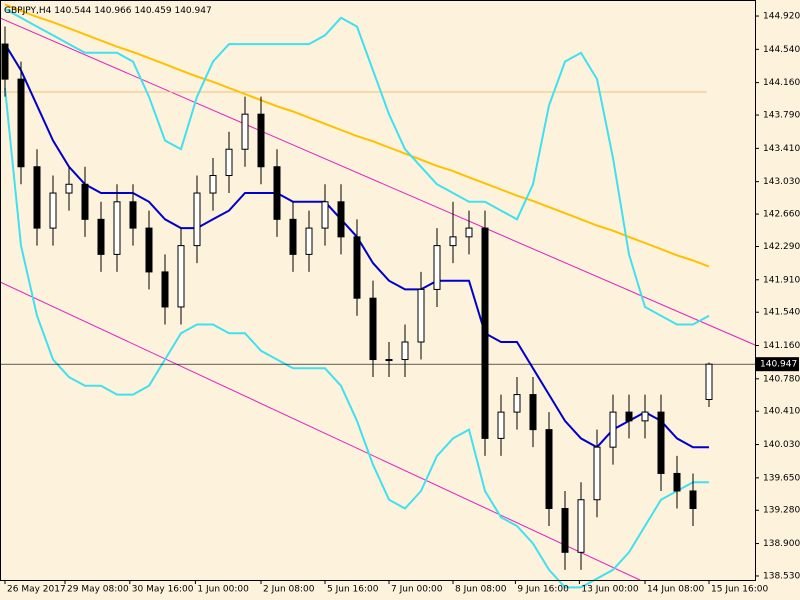 This screenshot has height=600, width=800. What do you see at coordinates (781, 280) in the screenshot?
I see `y-tick-label: 141.910` at bounding box center [781, 280].